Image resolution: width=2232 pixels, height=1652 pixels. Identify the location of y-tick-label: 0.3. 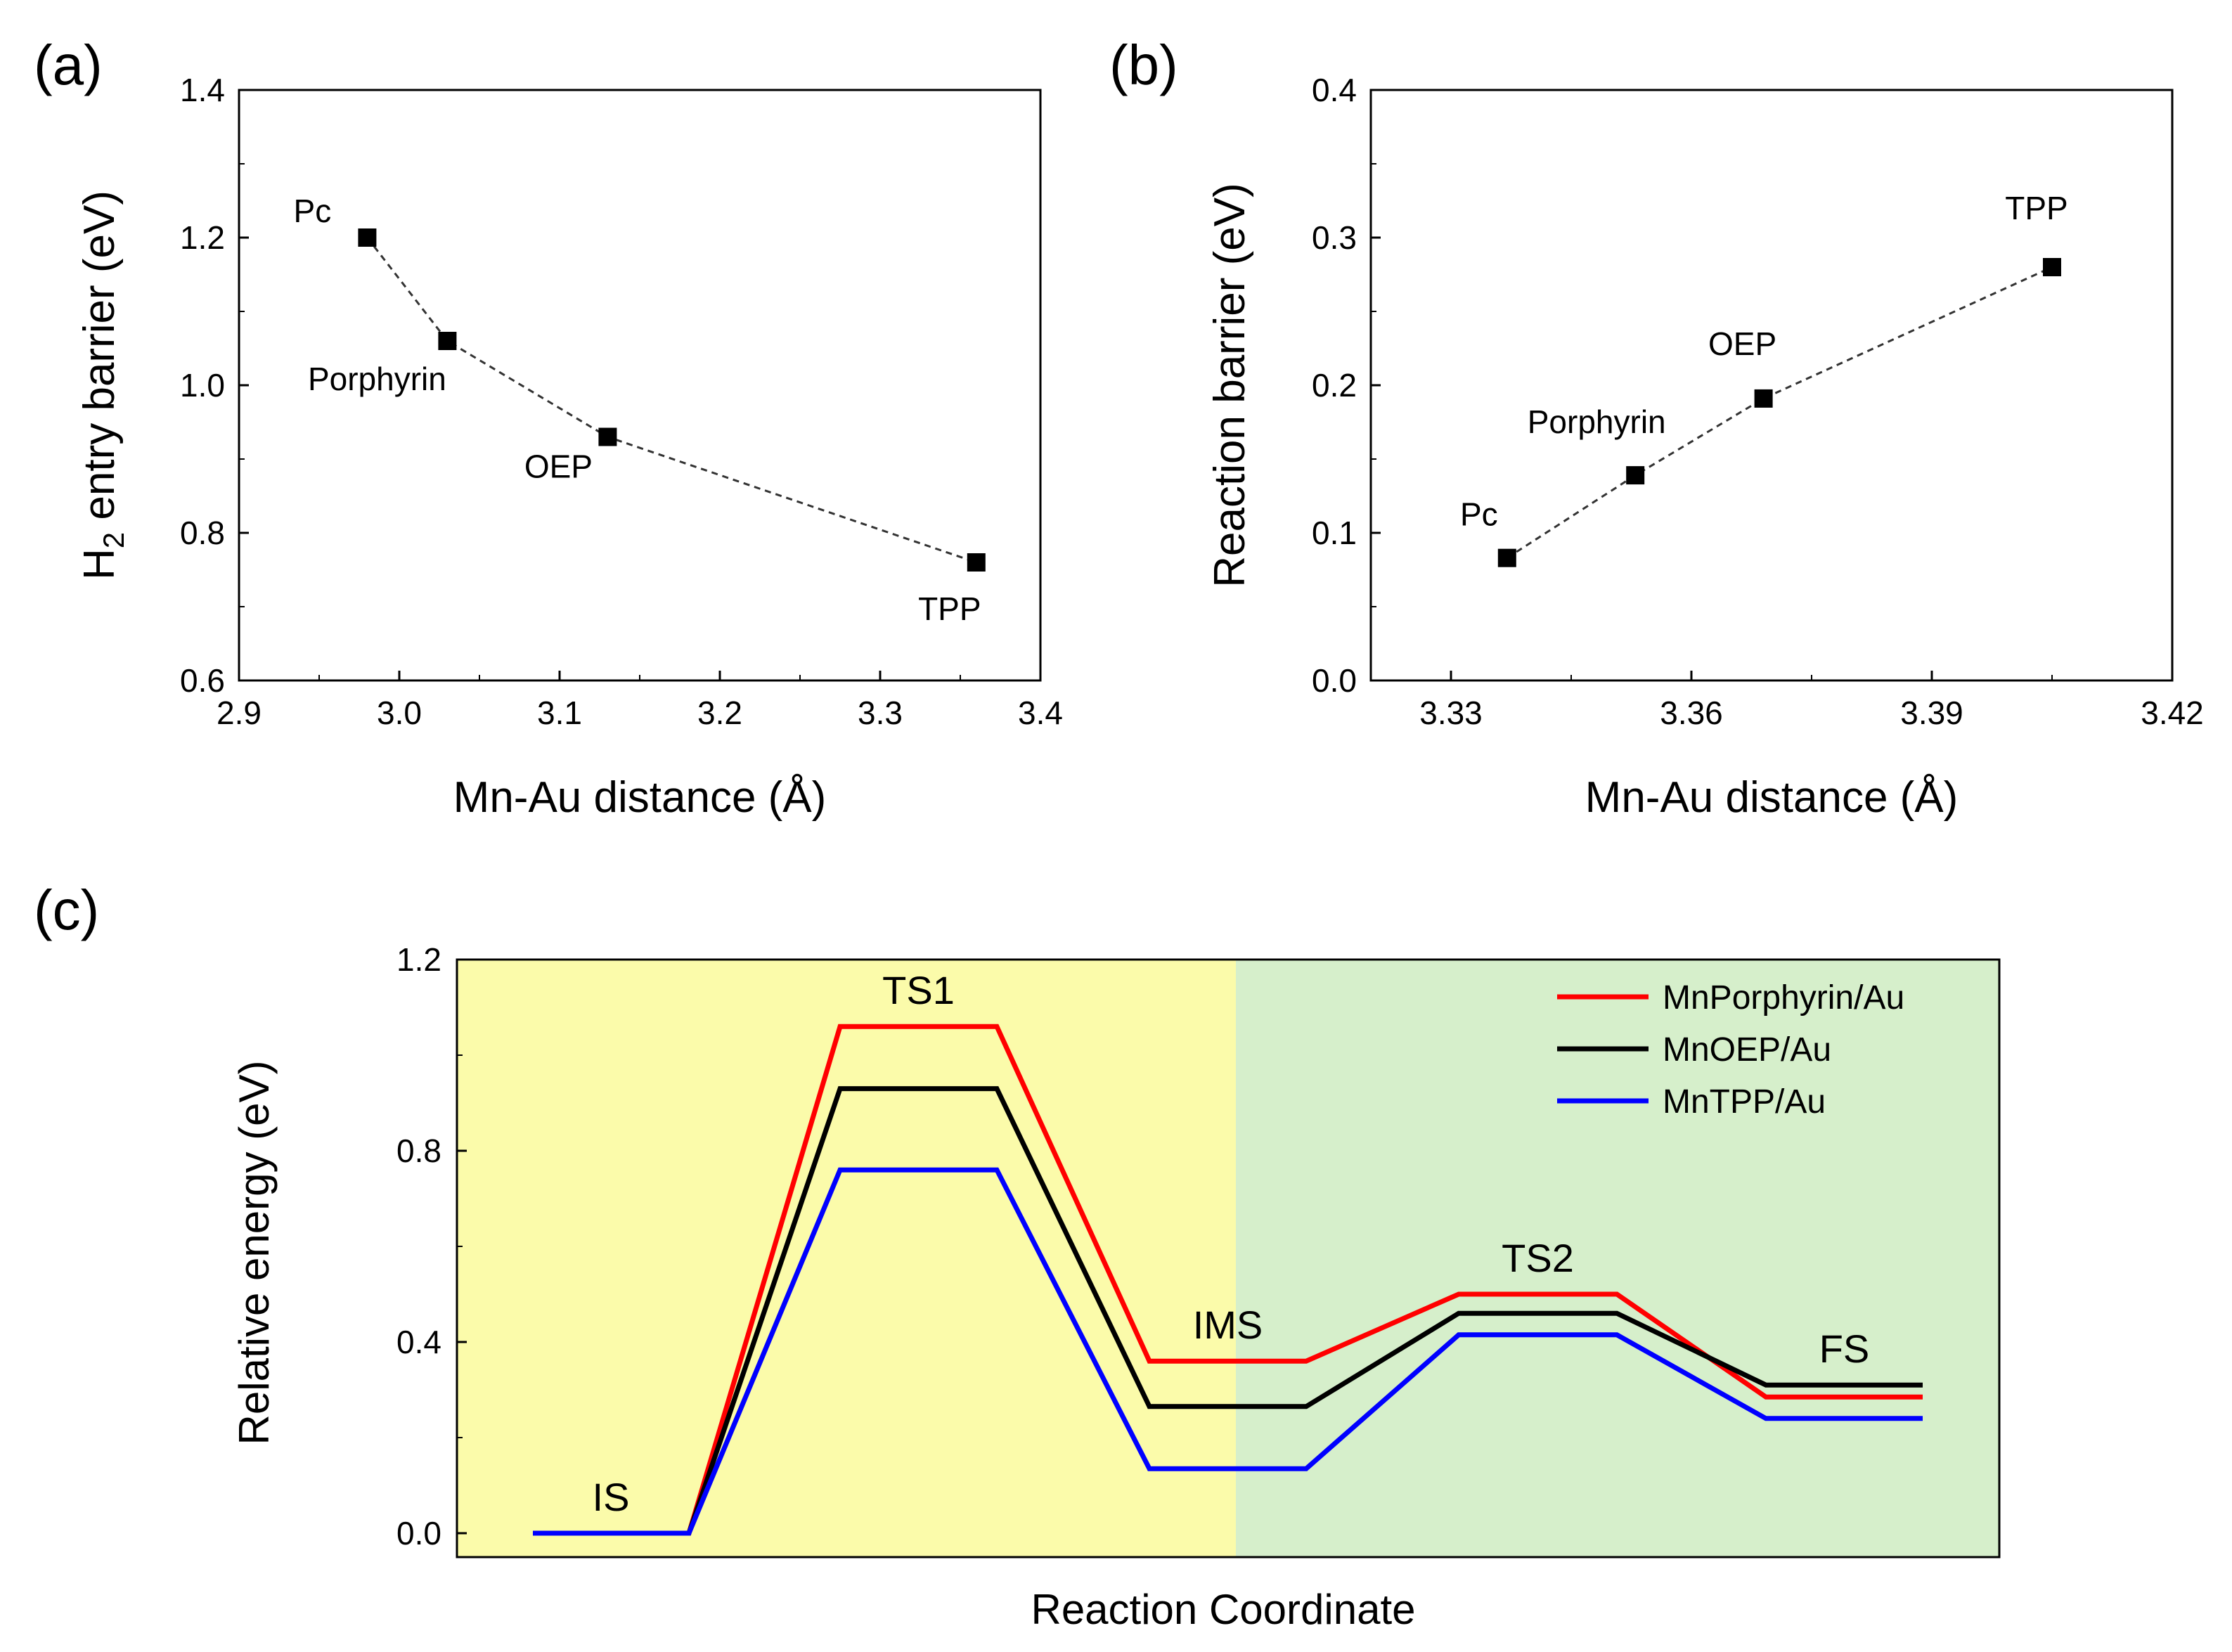
(1335, 237).